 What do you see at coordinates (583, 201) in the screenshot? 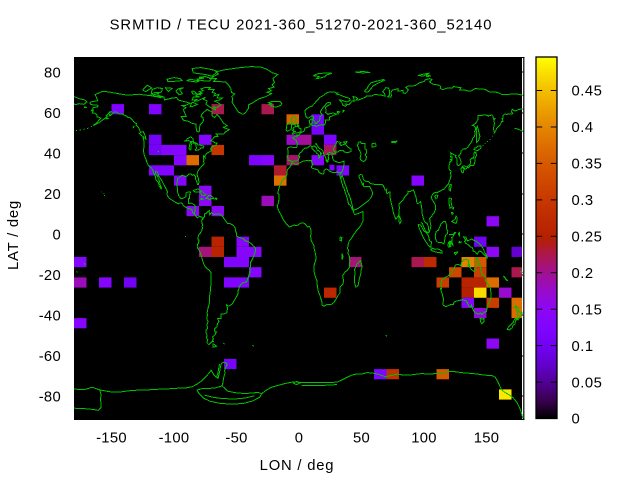
I see `svg-text: 0.3` at bounding box center [583, 201].